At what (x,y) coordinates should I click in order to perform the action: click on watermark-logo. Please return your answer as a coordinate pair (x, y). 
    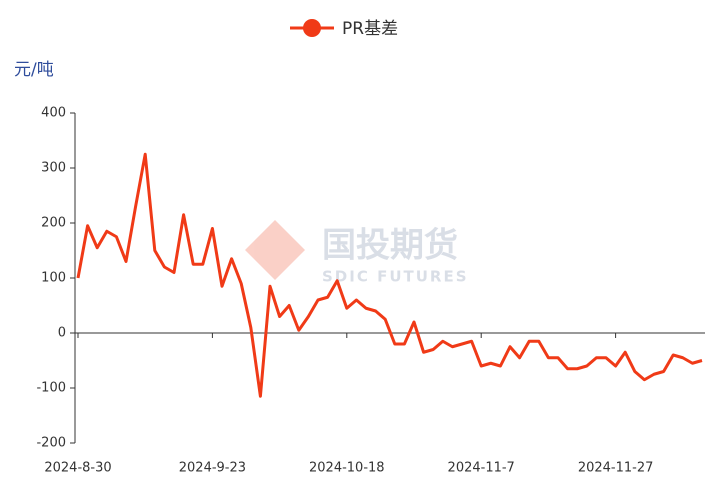
    Looking at the image, I should click on (275, 250).